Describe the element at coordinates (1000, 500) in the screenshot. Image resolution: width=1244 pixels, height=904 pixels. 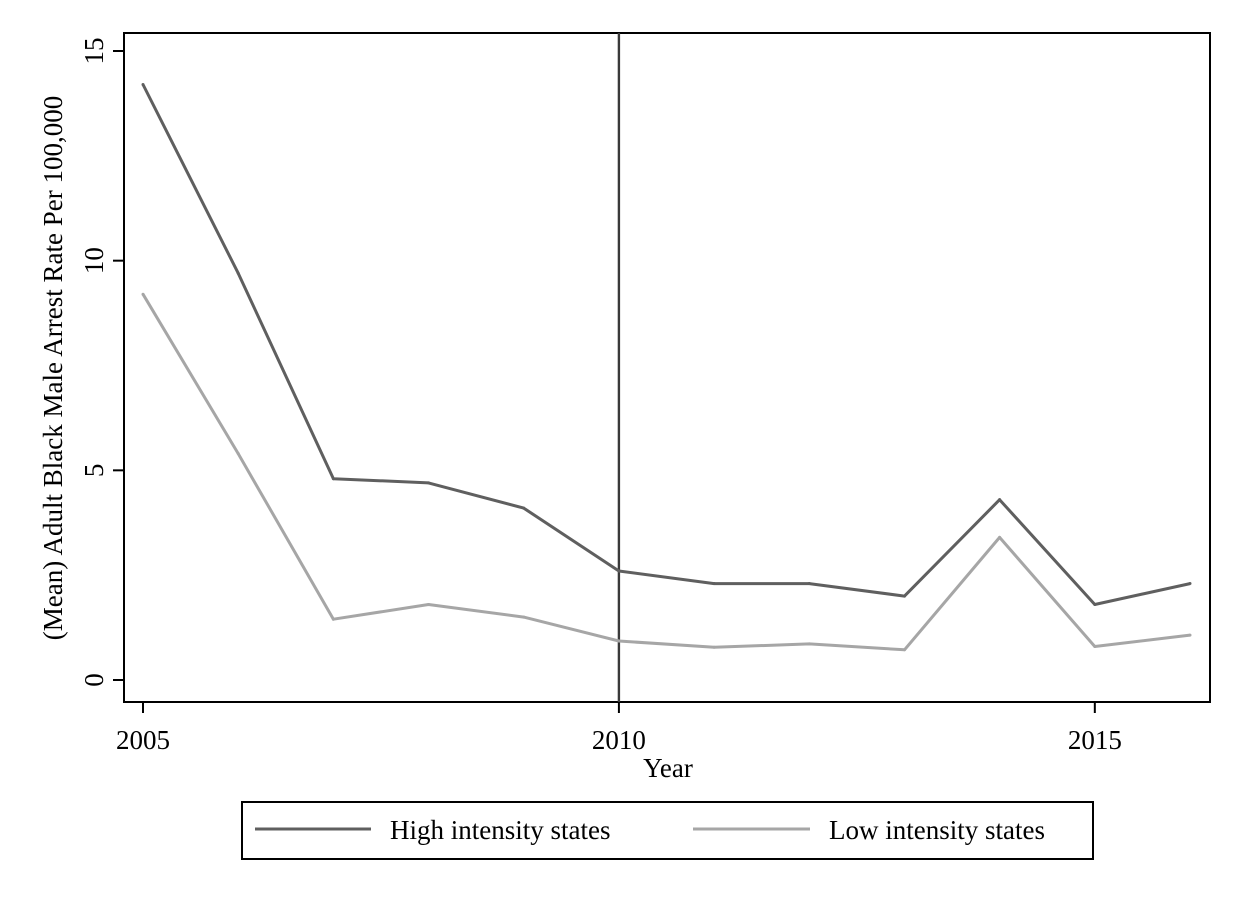
I see `data-point-high-2014` at that location.